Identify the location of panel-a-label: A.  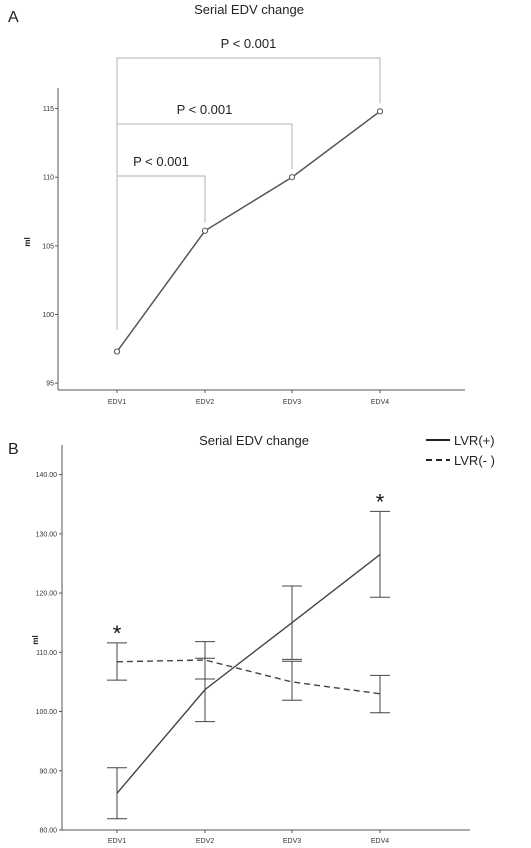
(13, 17).